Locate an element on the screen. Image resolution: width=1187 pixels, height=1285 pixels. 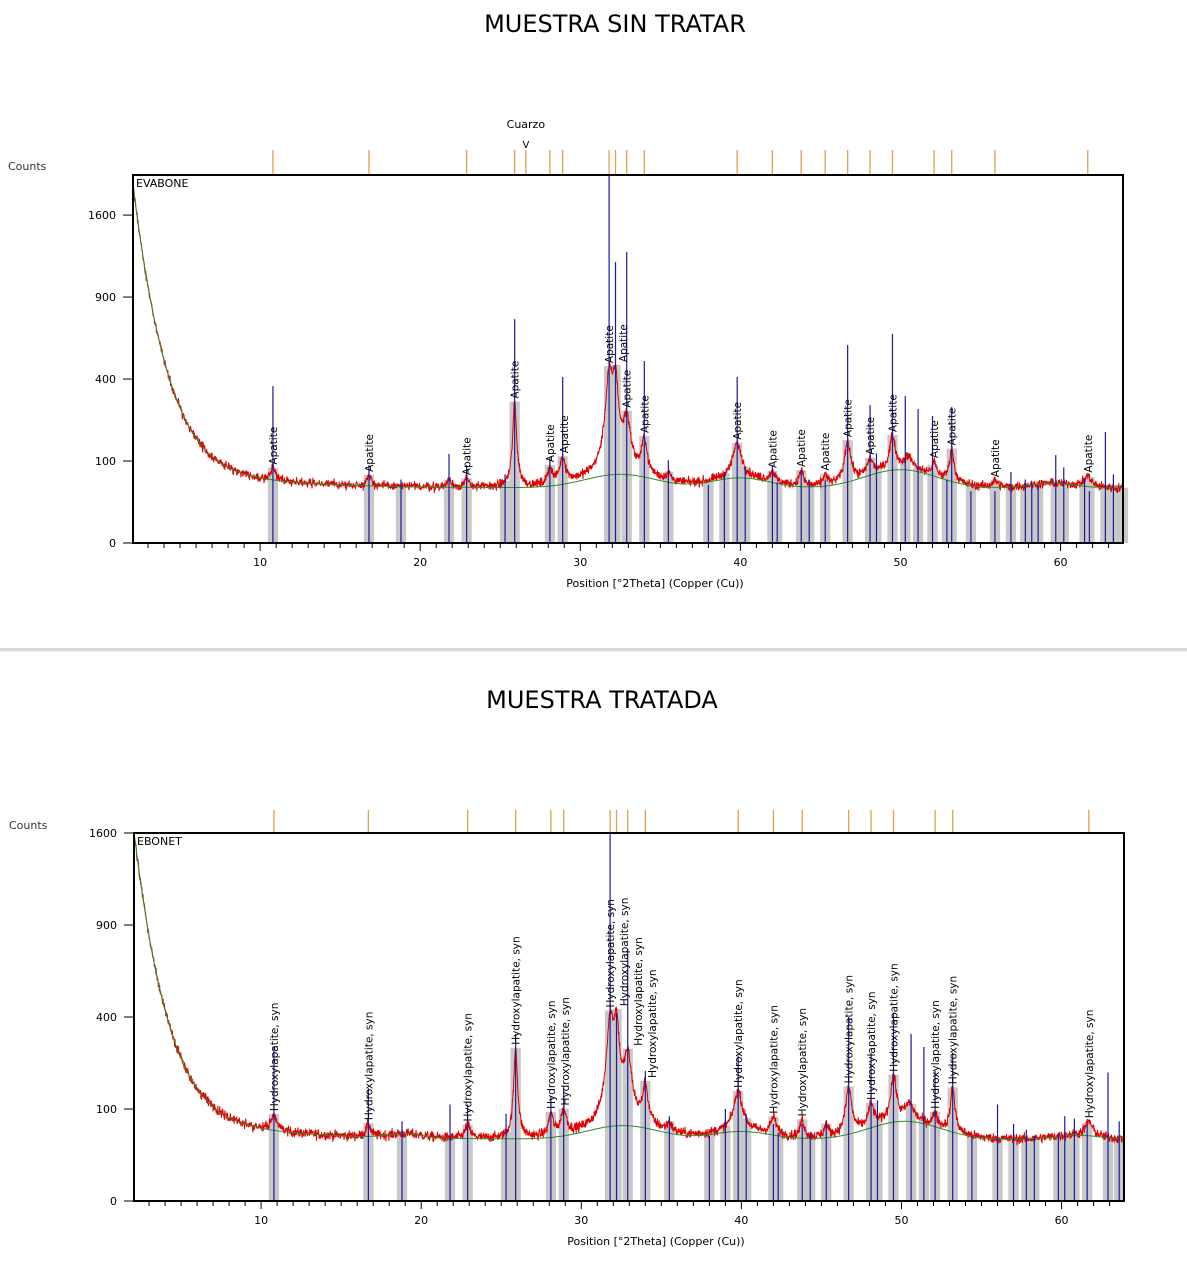
chart-title-untreated: MUESTRA SIN TRATAR is located at coordinates (615, 24).